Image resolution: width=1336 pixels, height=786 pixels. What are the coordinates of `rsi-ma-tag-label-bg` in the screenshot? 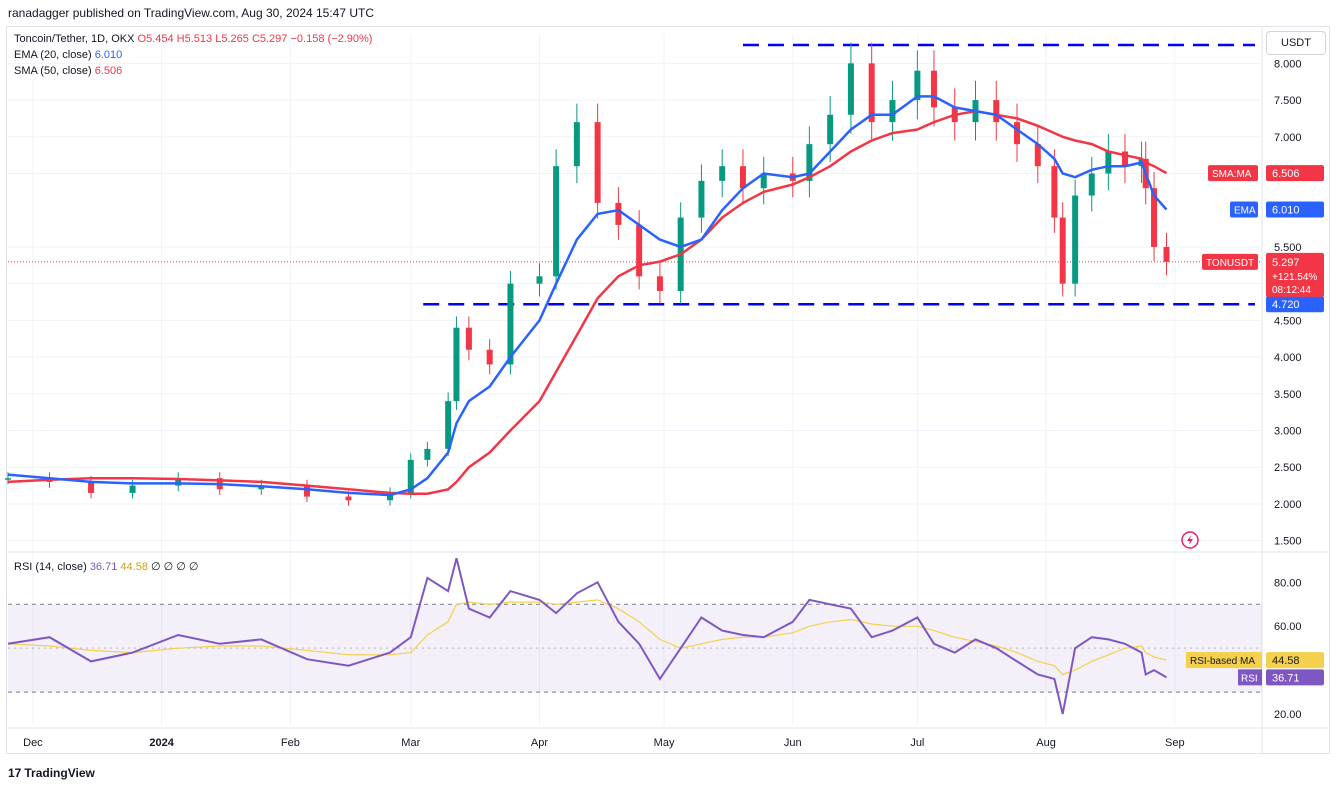 It's located at (1224, 660).